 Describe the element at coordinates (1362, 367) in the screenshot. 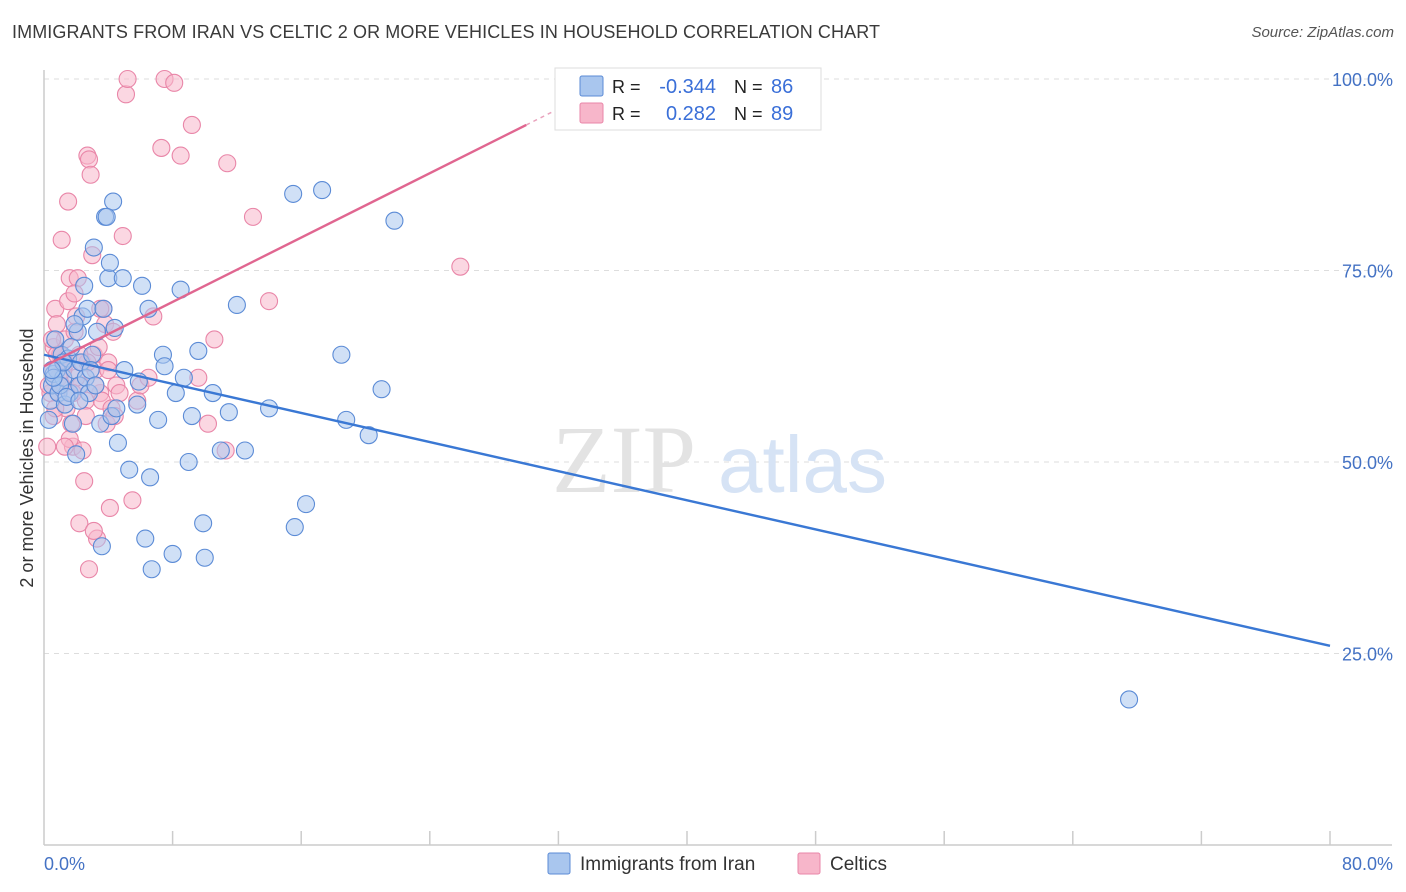

I see `y-axis-tick-labels: 25.0% 50.0% 75.0% 100.0%` at that location.